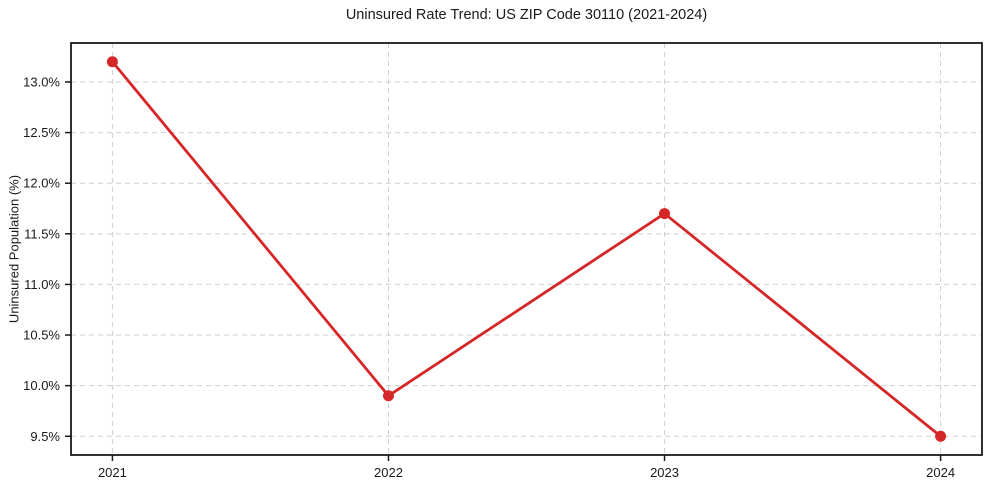  What do you see at coordinates (940, 472) in the screenshot?
I see `x-tick-label: 2024` at bounding box center [940, 472].